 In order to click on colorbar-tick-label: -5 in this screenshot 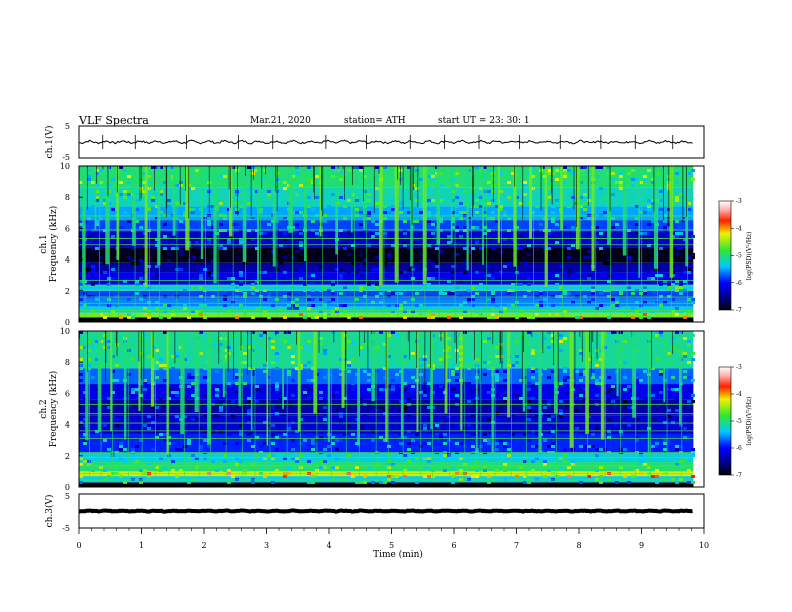, I will do `click(739, 421)`.